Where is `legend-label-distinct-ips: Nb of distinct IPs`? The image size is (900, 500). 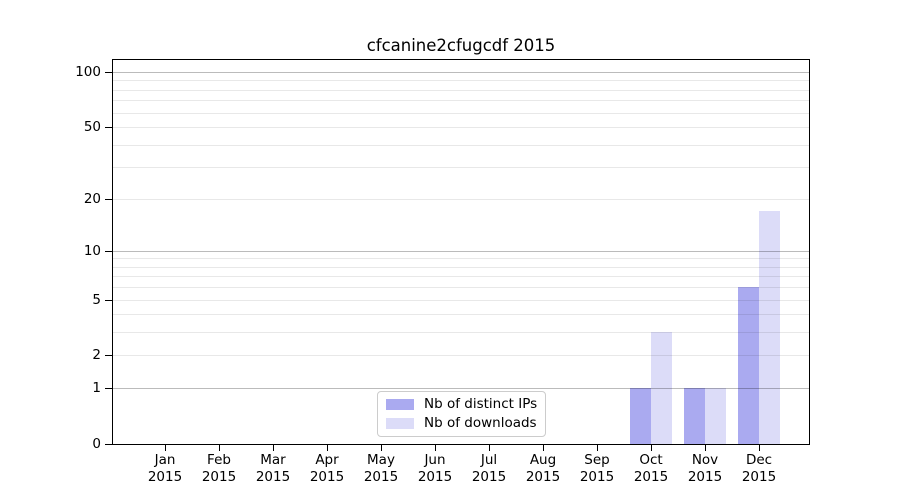 legend-label-distinct-ips: Nb of distinct IPs is located at coordinates (481, 404).